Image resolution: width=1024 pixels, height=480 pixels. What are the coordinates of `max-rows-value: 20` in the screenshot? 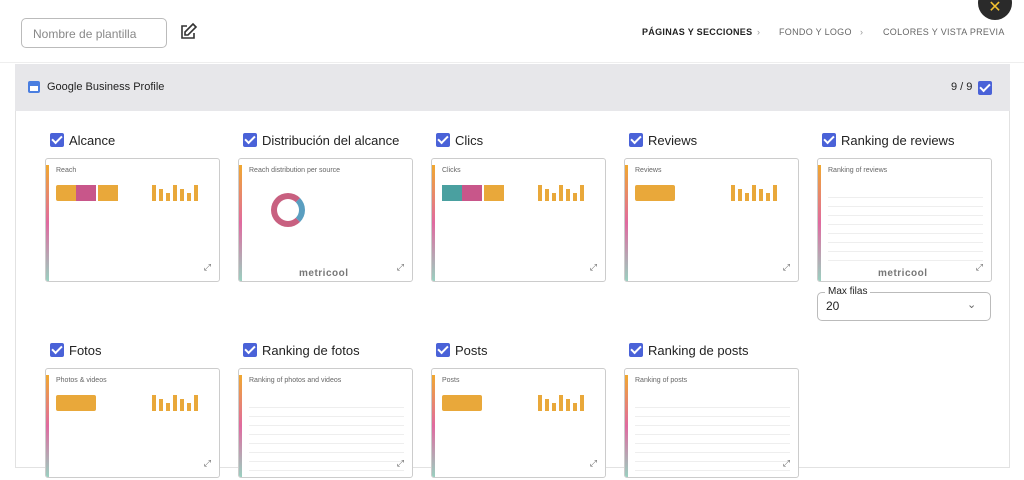 It's located at (833, 306).